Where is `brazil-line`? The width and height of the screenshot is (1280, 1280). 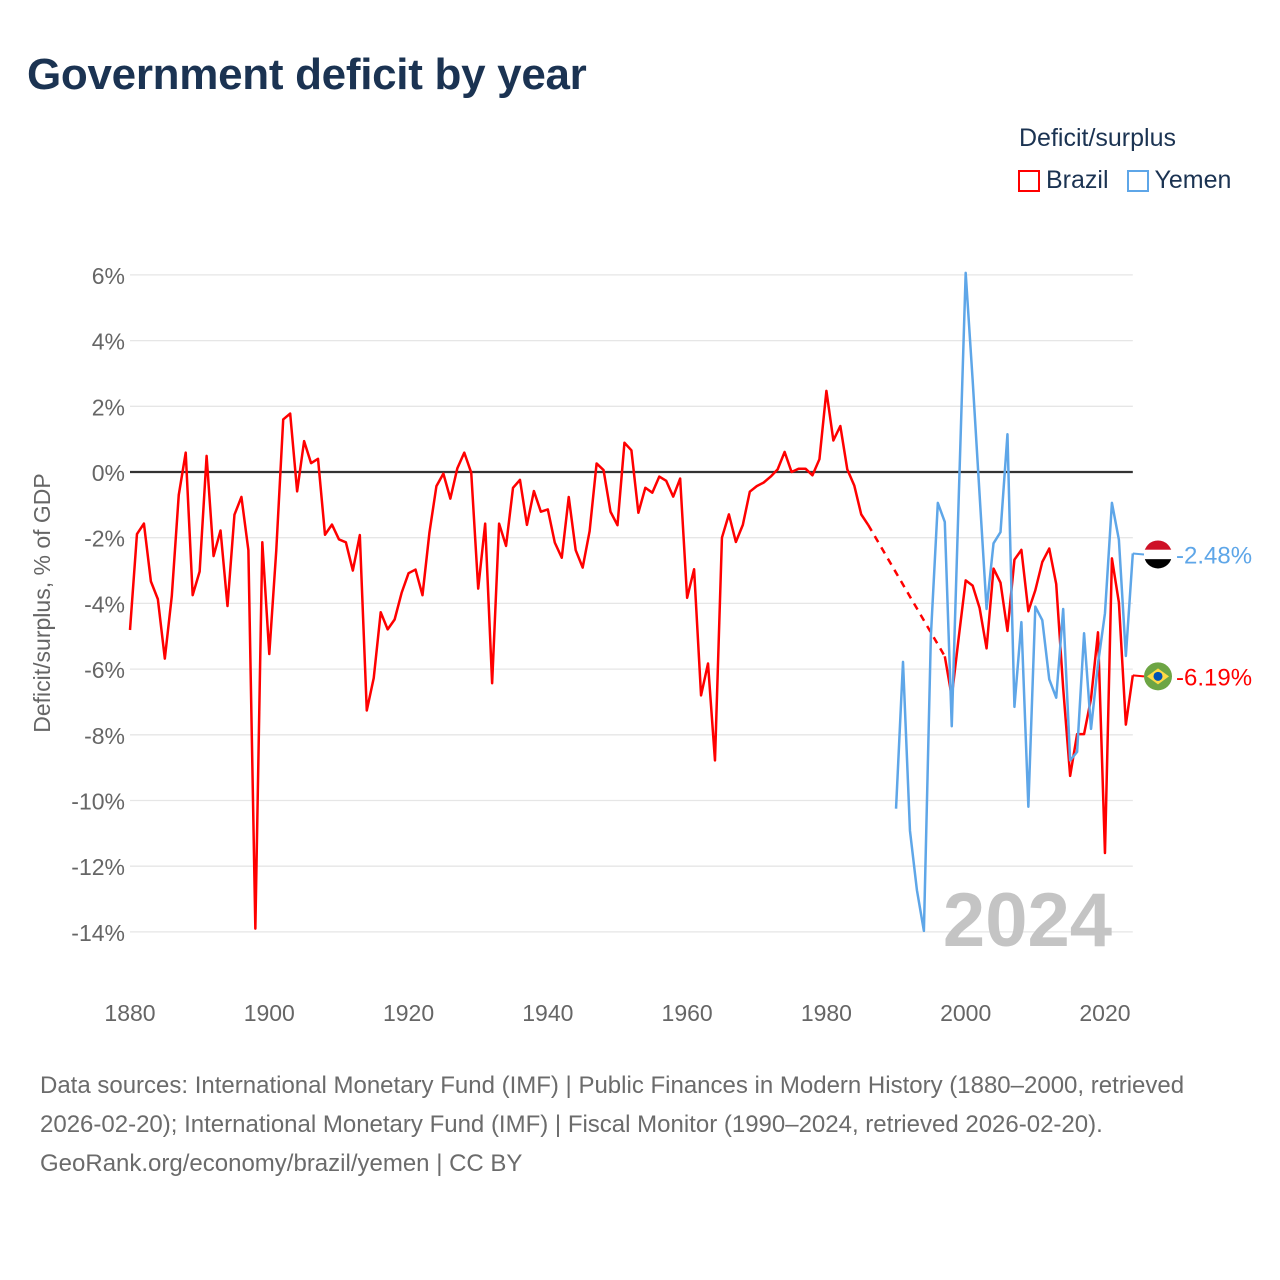
brazil-line is located at coordinates (1039, 701).